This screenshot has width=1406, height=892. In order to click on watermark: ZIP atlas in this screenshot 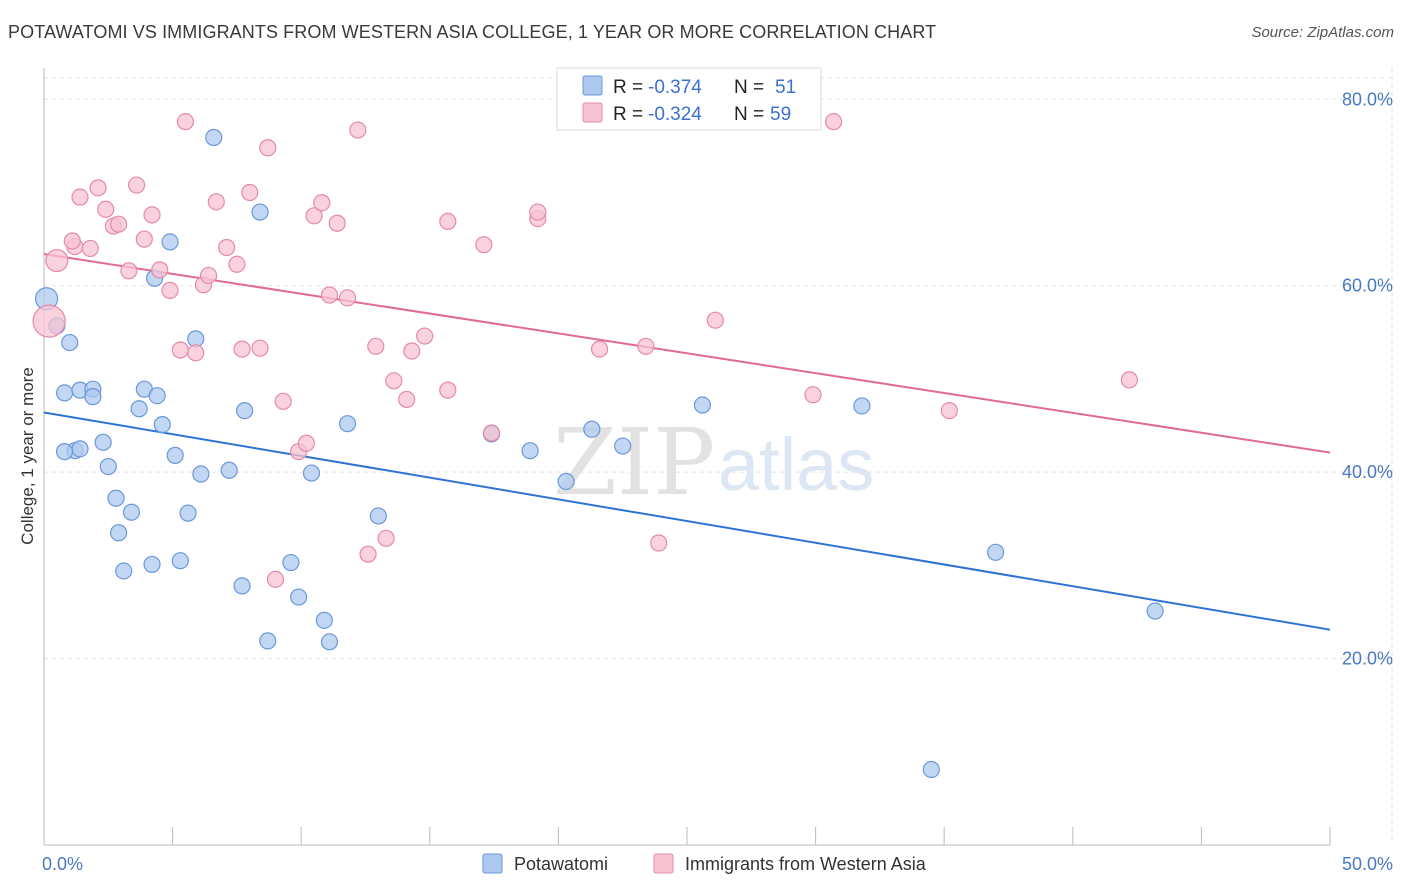, I will do `click(713, 462)`.